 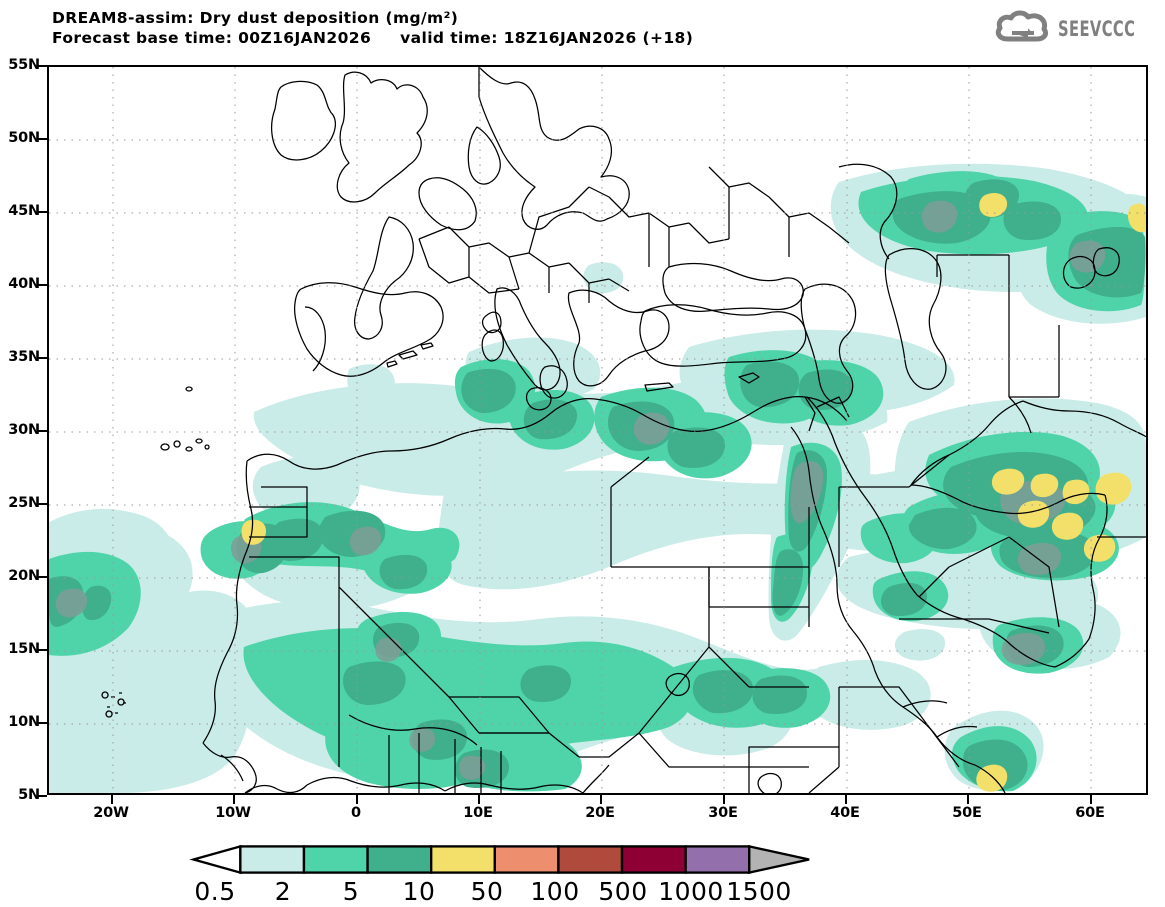 What do you see at coordinates (759, 891) in the screenshot?
I see `colorbar-label-1500: 1500` at bounding box center [759, 891].